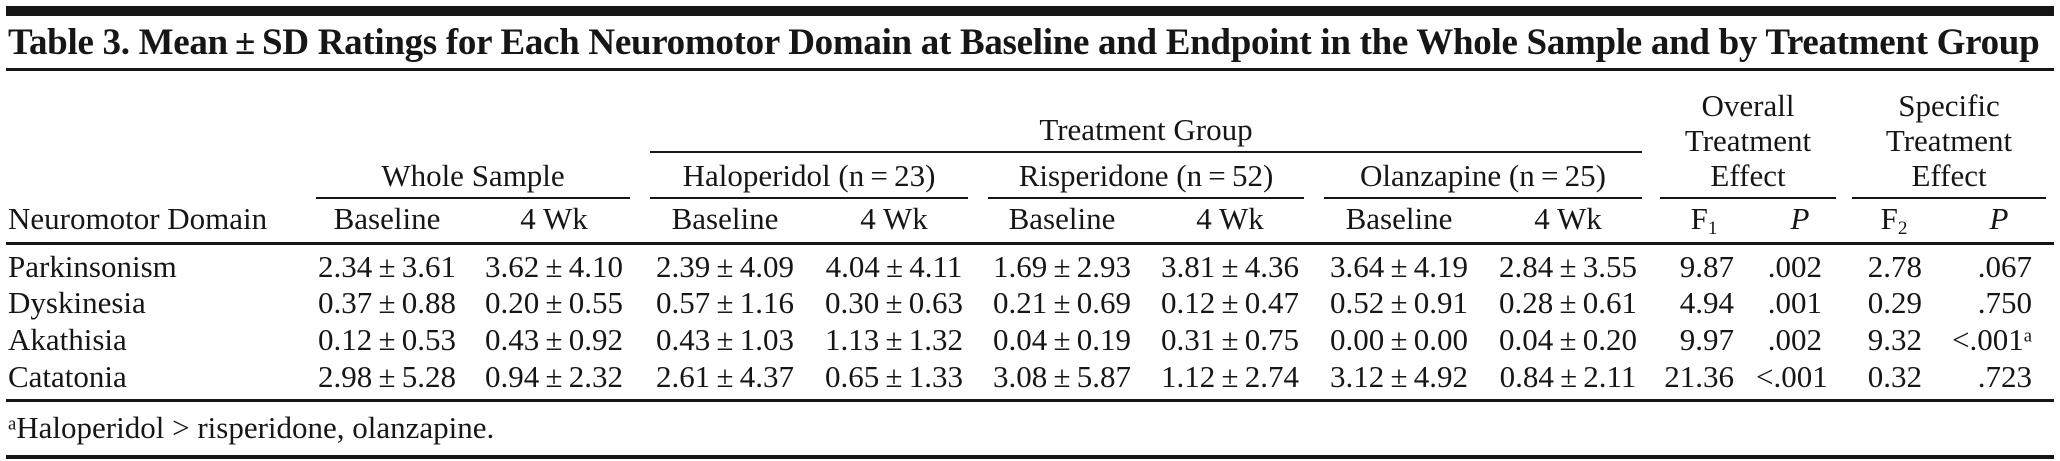 This screenshot has width=2060, height=461. I want to click on treatment-group-label: Treatment Group, so click(1146, 129).